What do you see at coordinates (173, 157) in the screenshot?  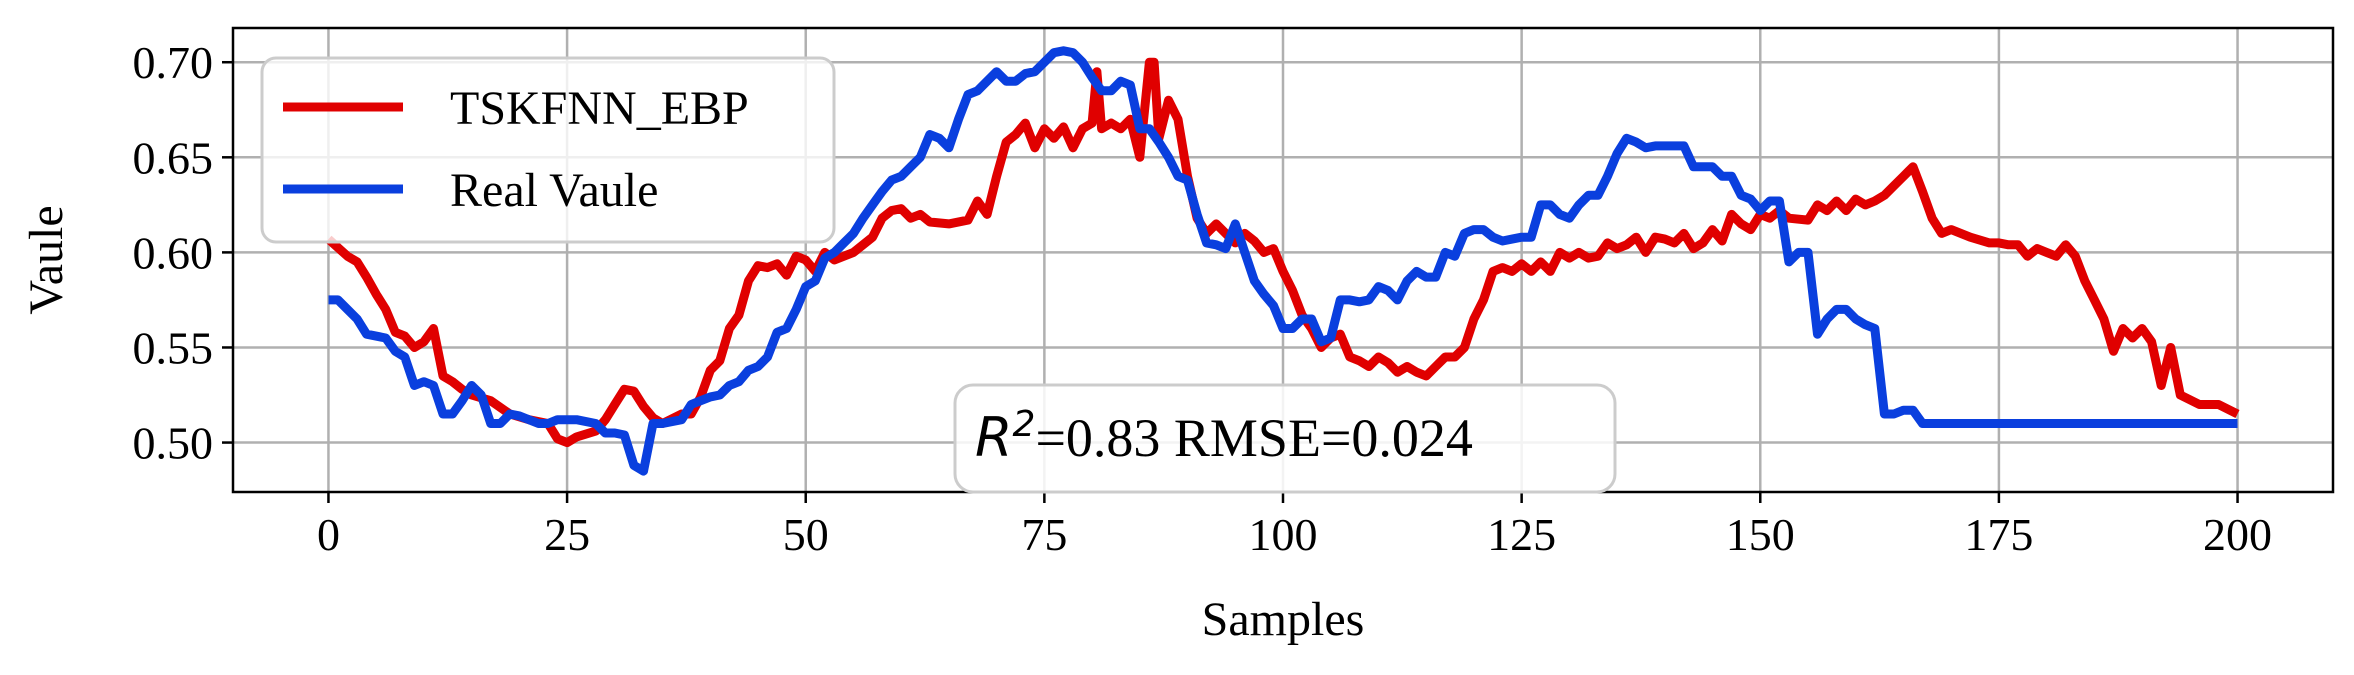 I see `y-tick-label: 0.65` at bounding box center [173, 157].